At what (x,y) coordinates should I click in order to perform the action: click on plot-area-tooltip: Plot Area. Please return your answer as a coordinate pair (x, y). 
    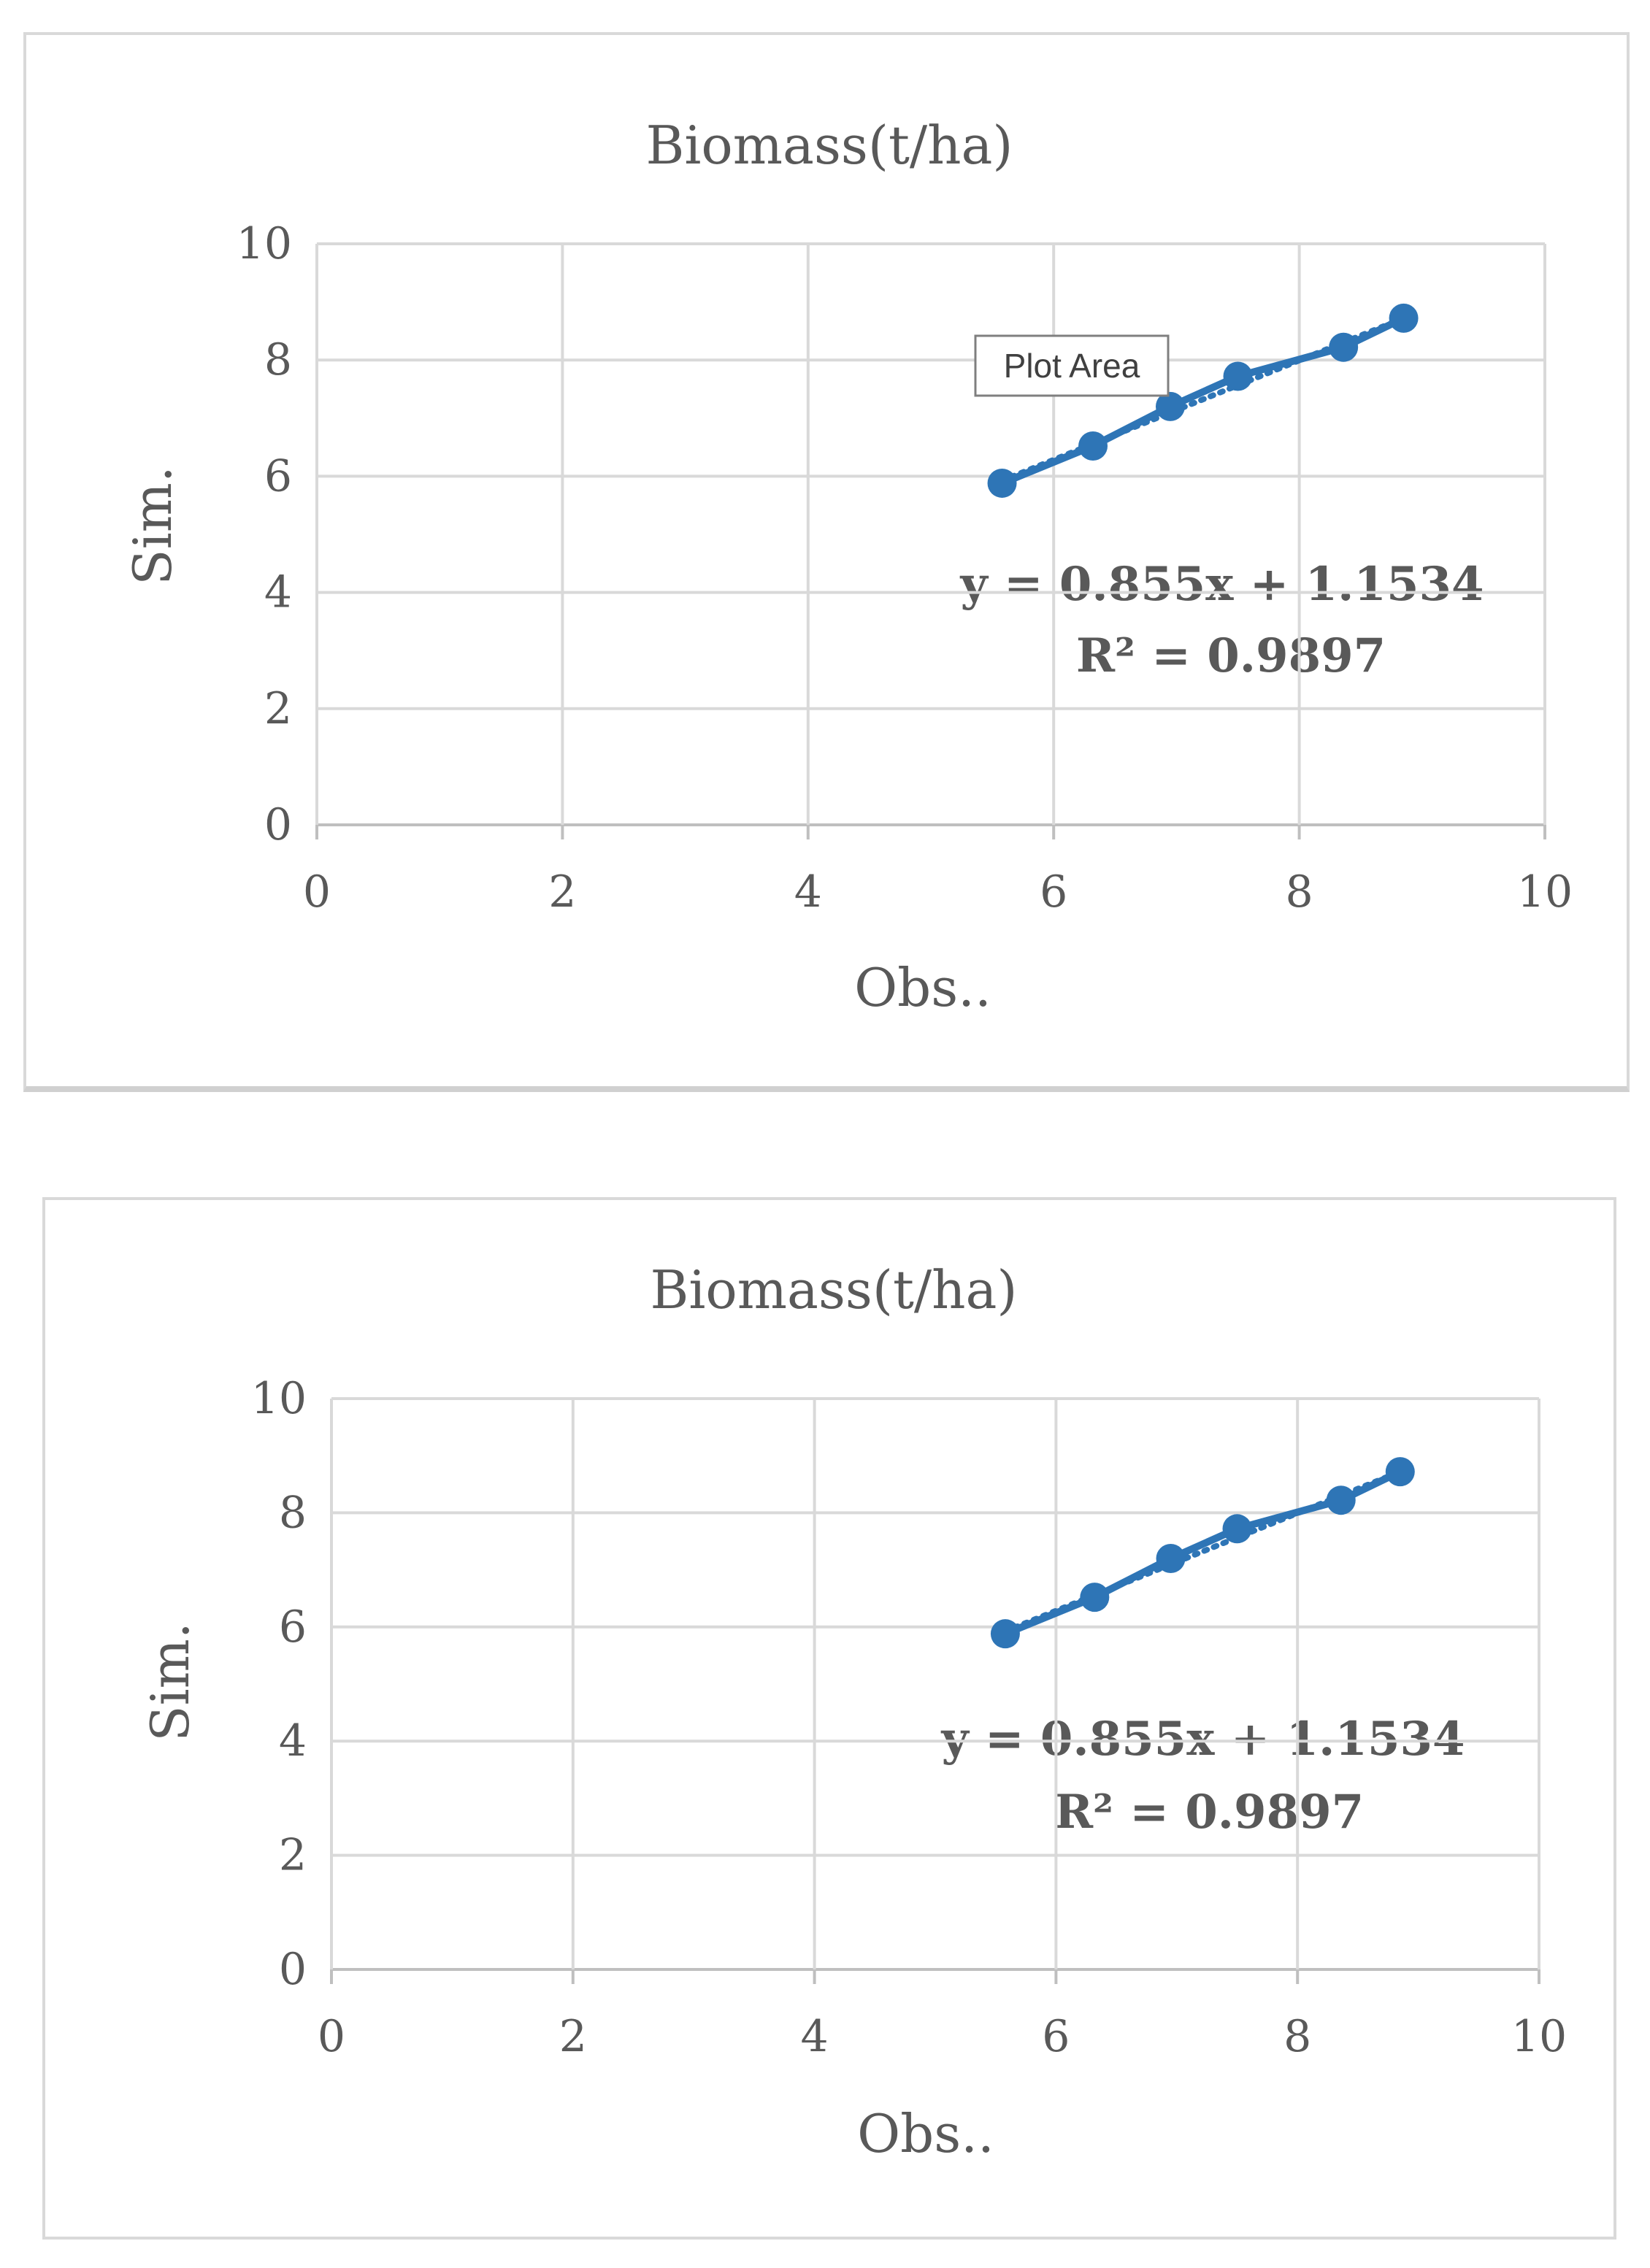
    Looking at the image, I should click on (1072, 365).